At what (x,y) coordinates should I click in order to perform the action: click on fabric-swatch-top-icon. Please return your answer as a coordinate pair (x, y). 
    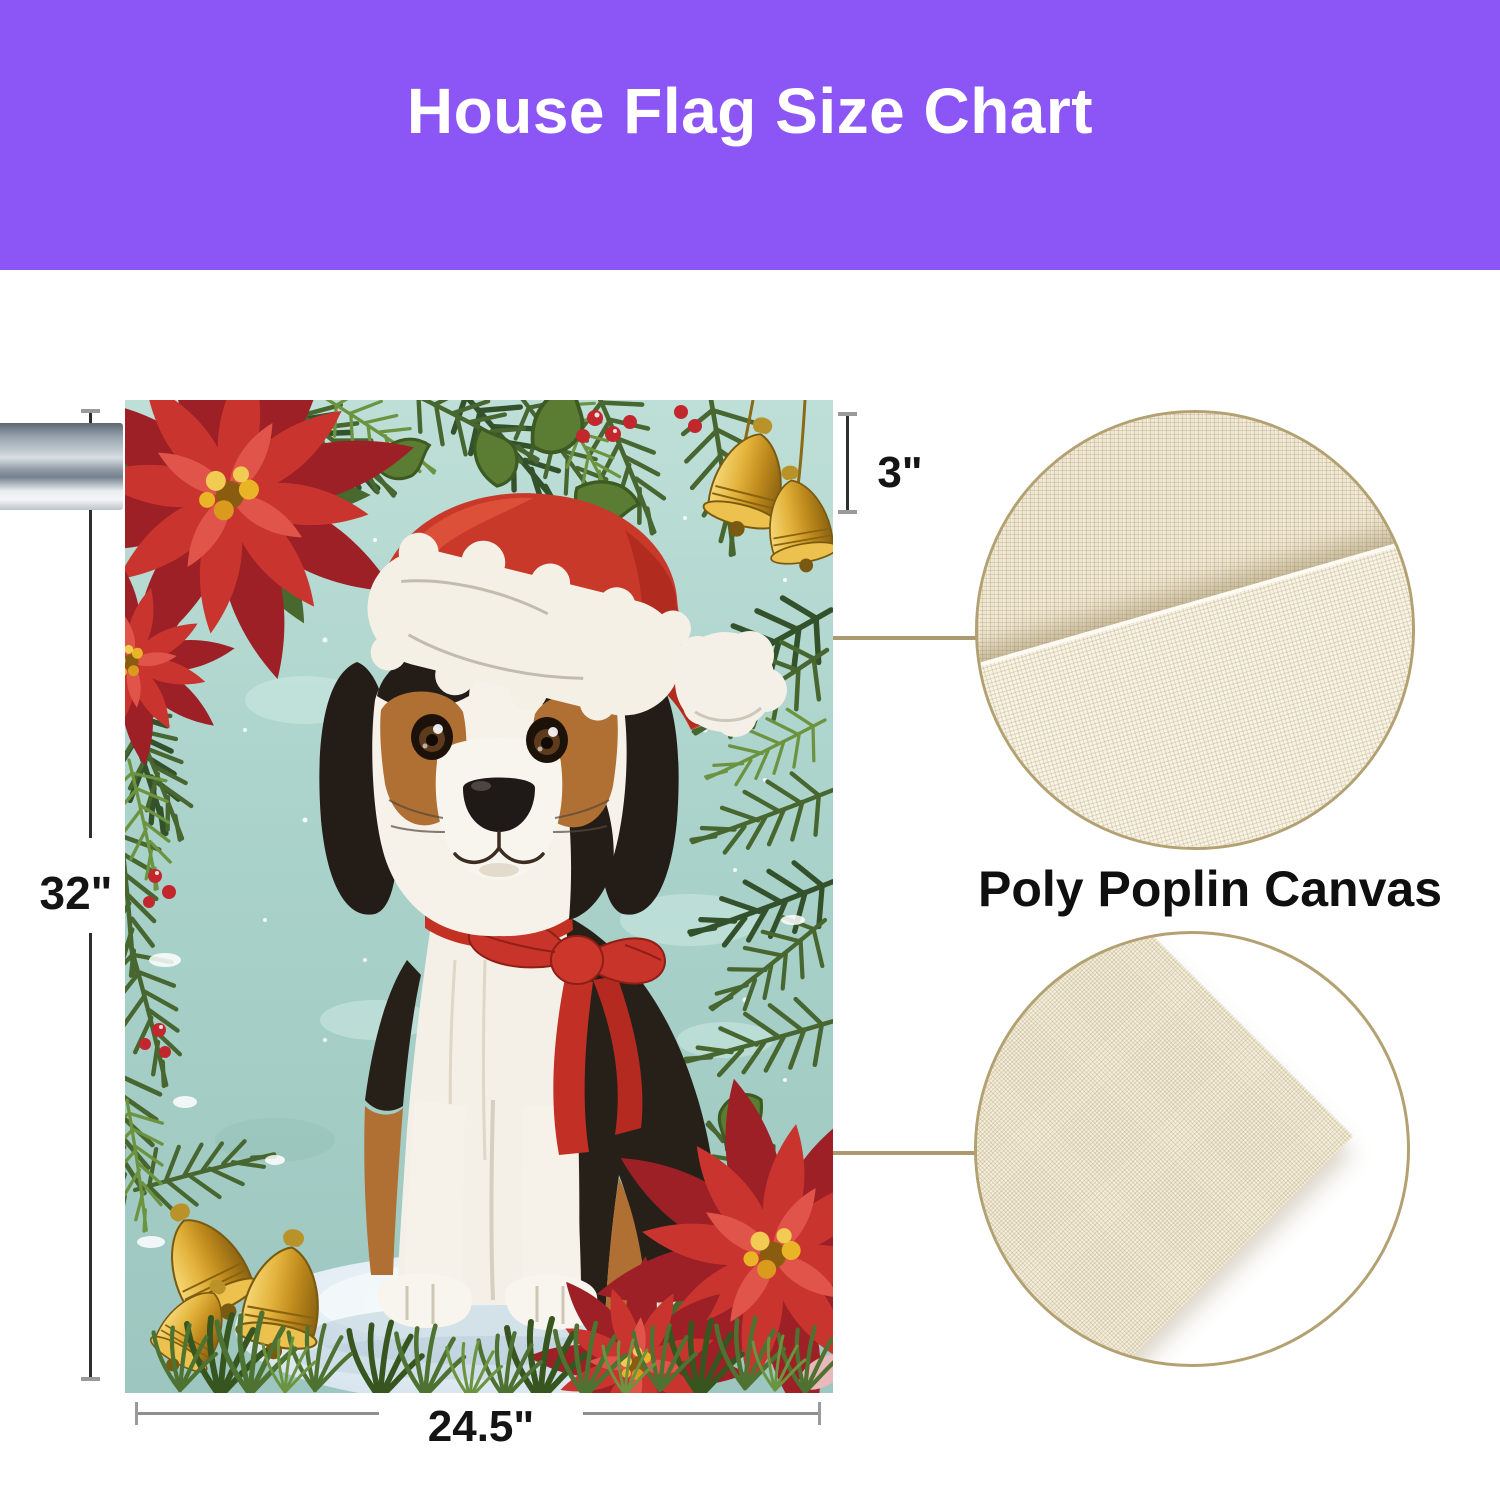
    Looking at the image, I should click on (1195, 630).